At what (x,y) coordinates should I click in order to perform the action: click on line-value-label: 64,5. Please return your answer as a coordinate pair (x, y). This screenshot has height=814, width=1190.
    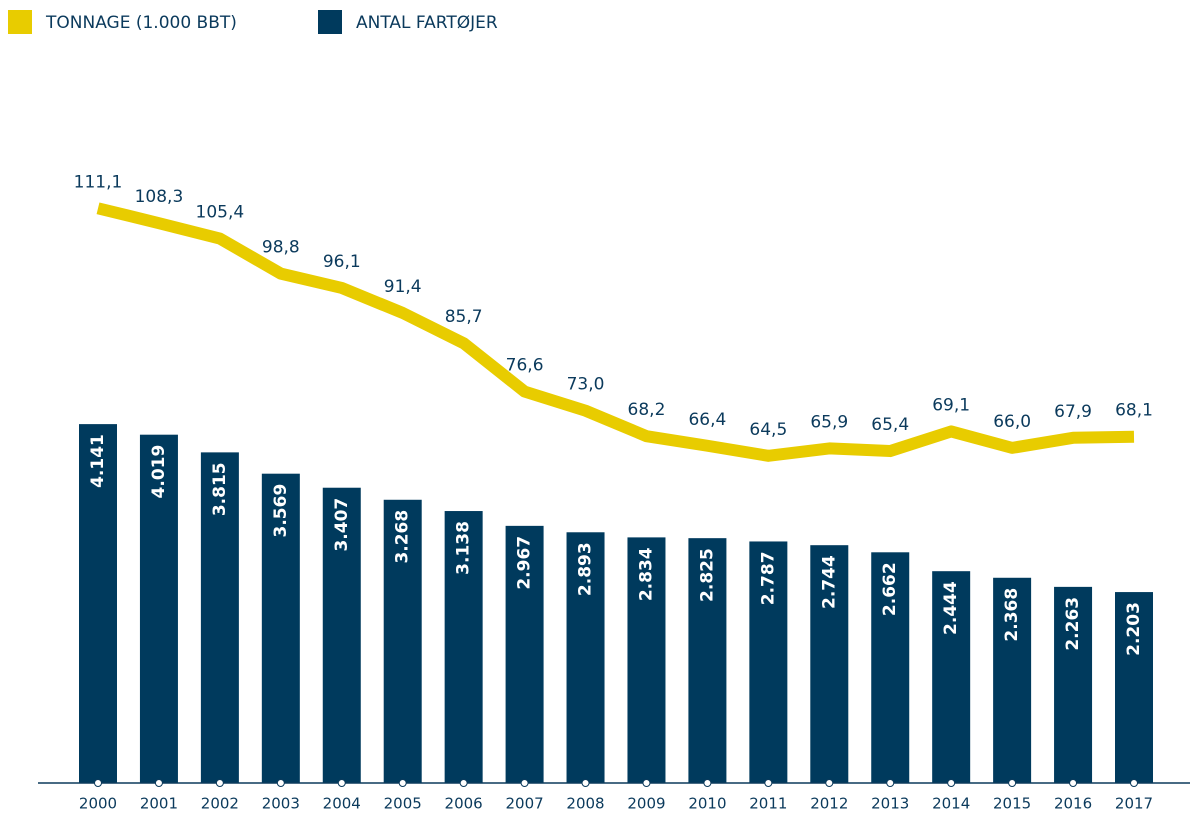
    Looking at the image, I should click on (768, 430).